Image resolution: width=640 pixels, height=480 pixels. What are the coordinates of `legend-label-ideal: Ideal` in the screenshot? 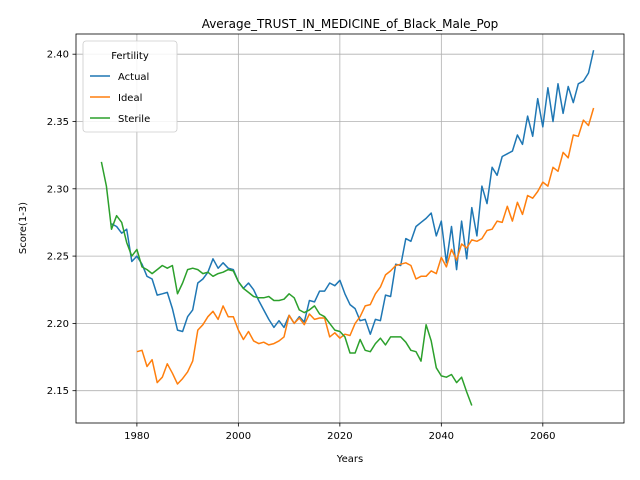 It's located at (130, 98).